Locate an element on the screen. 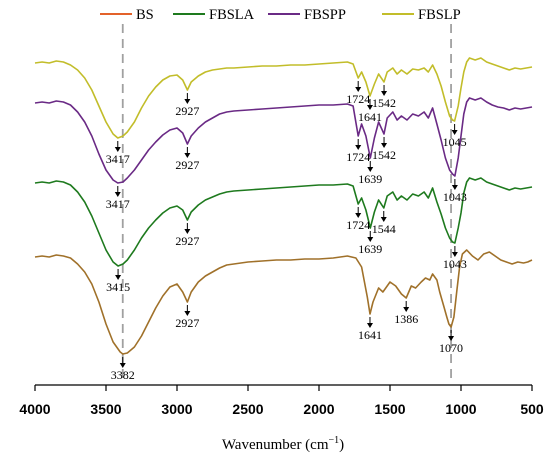 This screenshot has width=550, height=462. annotation-label-fbspp-2927: 2927 is located at coordinates (187, 165).